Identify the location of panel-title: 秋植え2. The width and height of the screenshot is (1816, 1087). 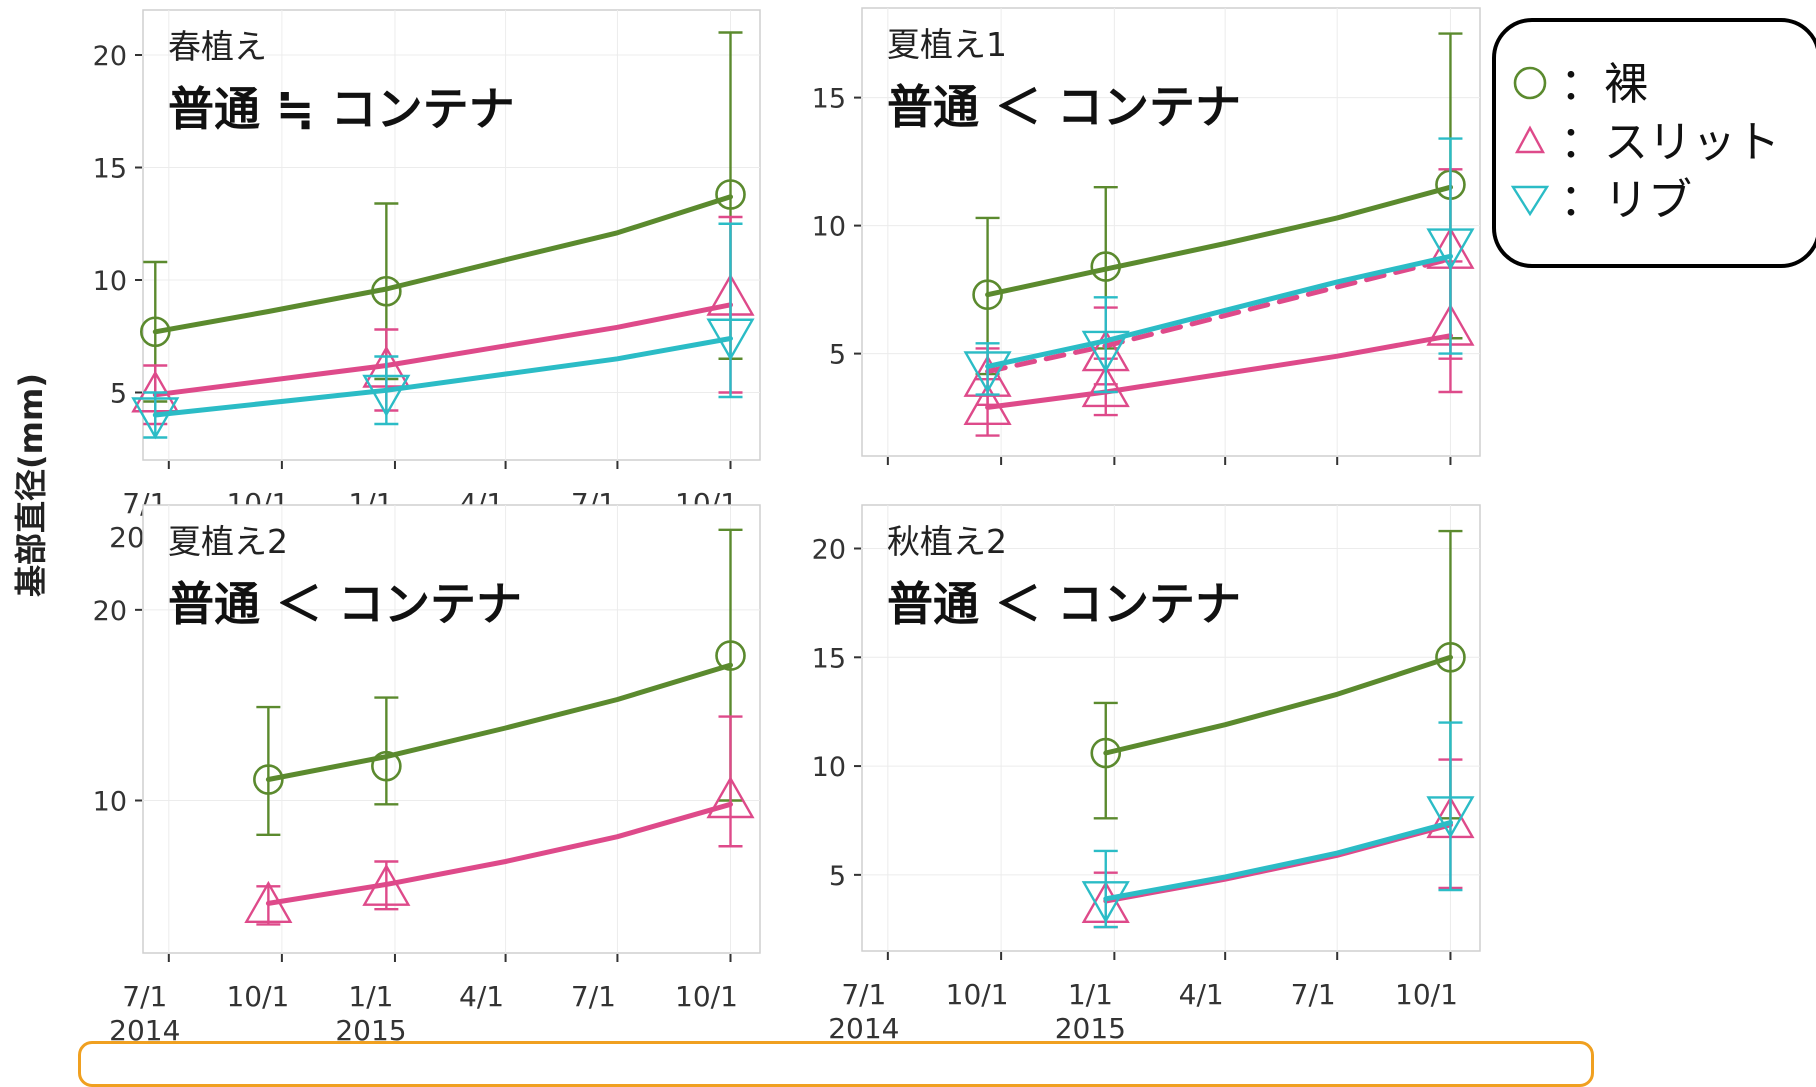
(947, 541).